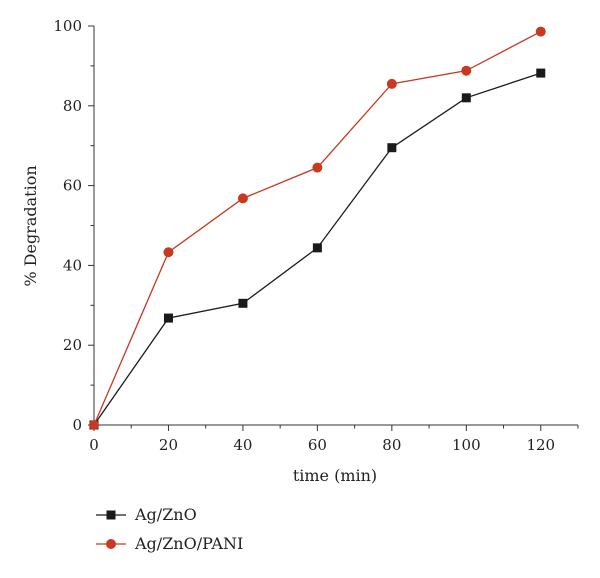 The image size is (600, 578). What do you see at coordinates (188, 543) in the screenshot?
I see `legend-label: Ag/ZnO/PANI` at bounding box center [188, 543].